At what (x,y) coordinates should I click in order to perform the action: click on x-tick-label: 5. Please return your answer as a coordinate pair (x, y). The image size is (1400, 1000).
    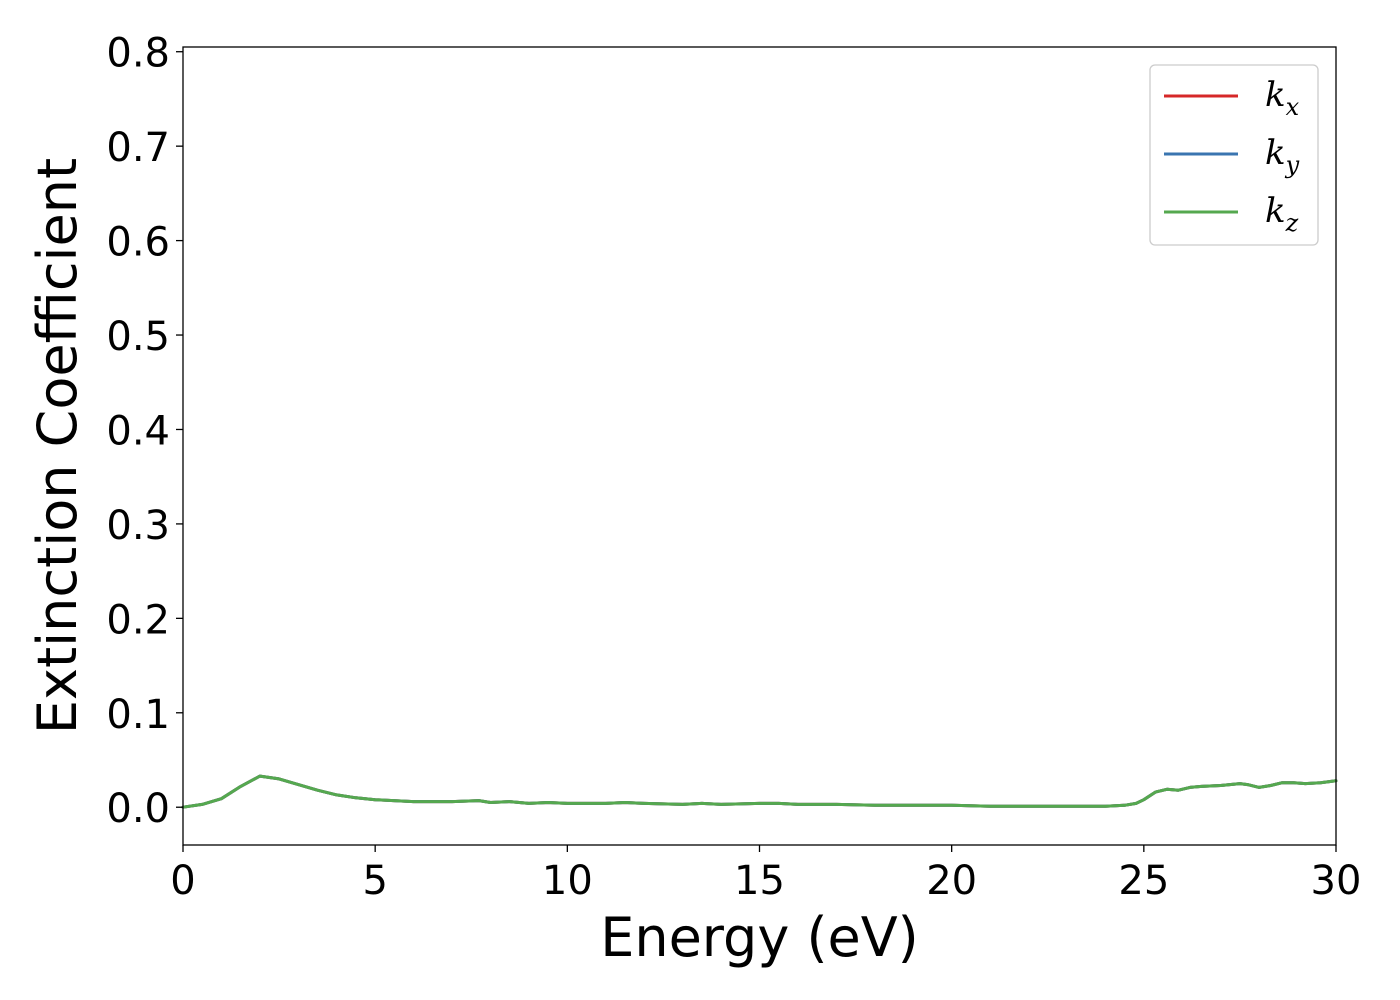
    Looking at the image, I should click on (374, 881).